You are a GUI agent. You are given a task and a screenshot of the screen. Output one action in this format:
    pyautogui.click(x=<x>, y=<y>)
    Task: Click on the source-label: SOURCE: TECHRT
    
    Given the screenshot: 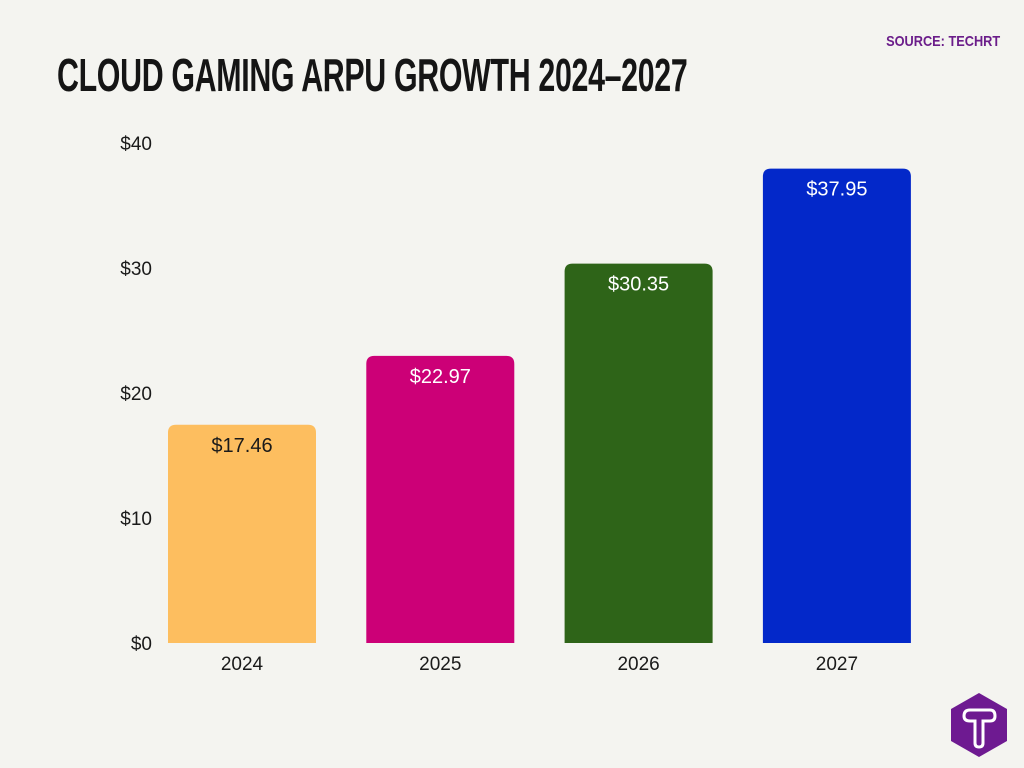 What is the action you would take?
    pyautogui.click(x=942, y=41)
    